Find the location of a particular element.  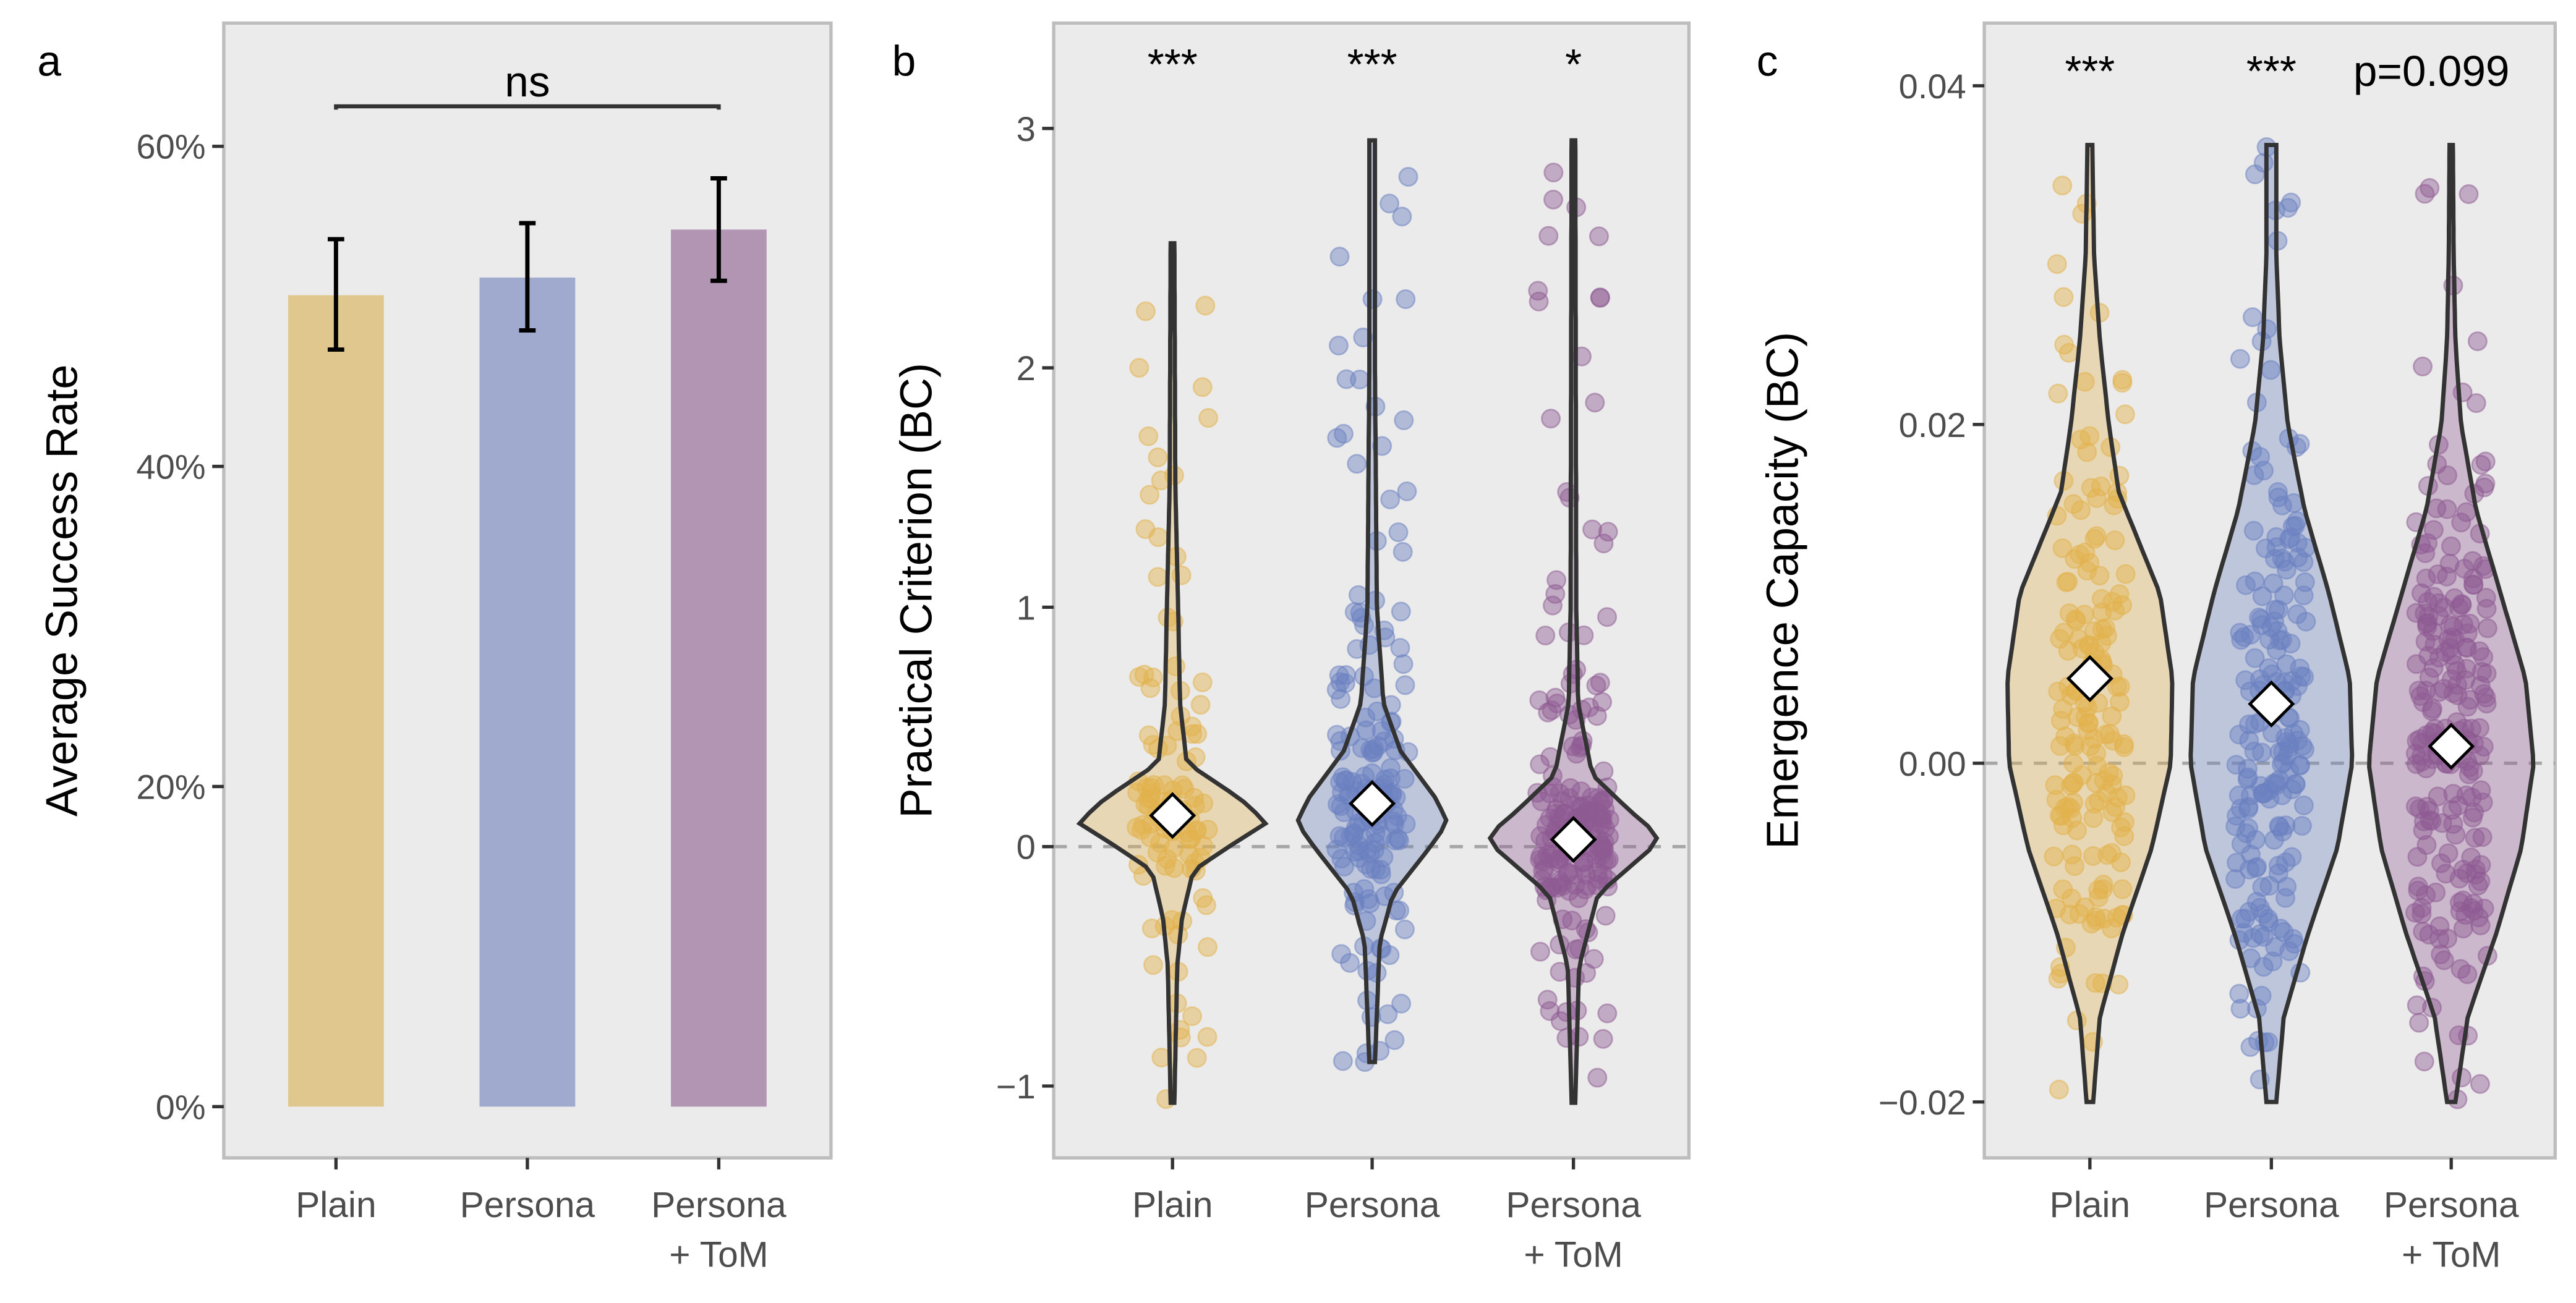

y-tick-label: 3 is located at coordinates (1026, 128).